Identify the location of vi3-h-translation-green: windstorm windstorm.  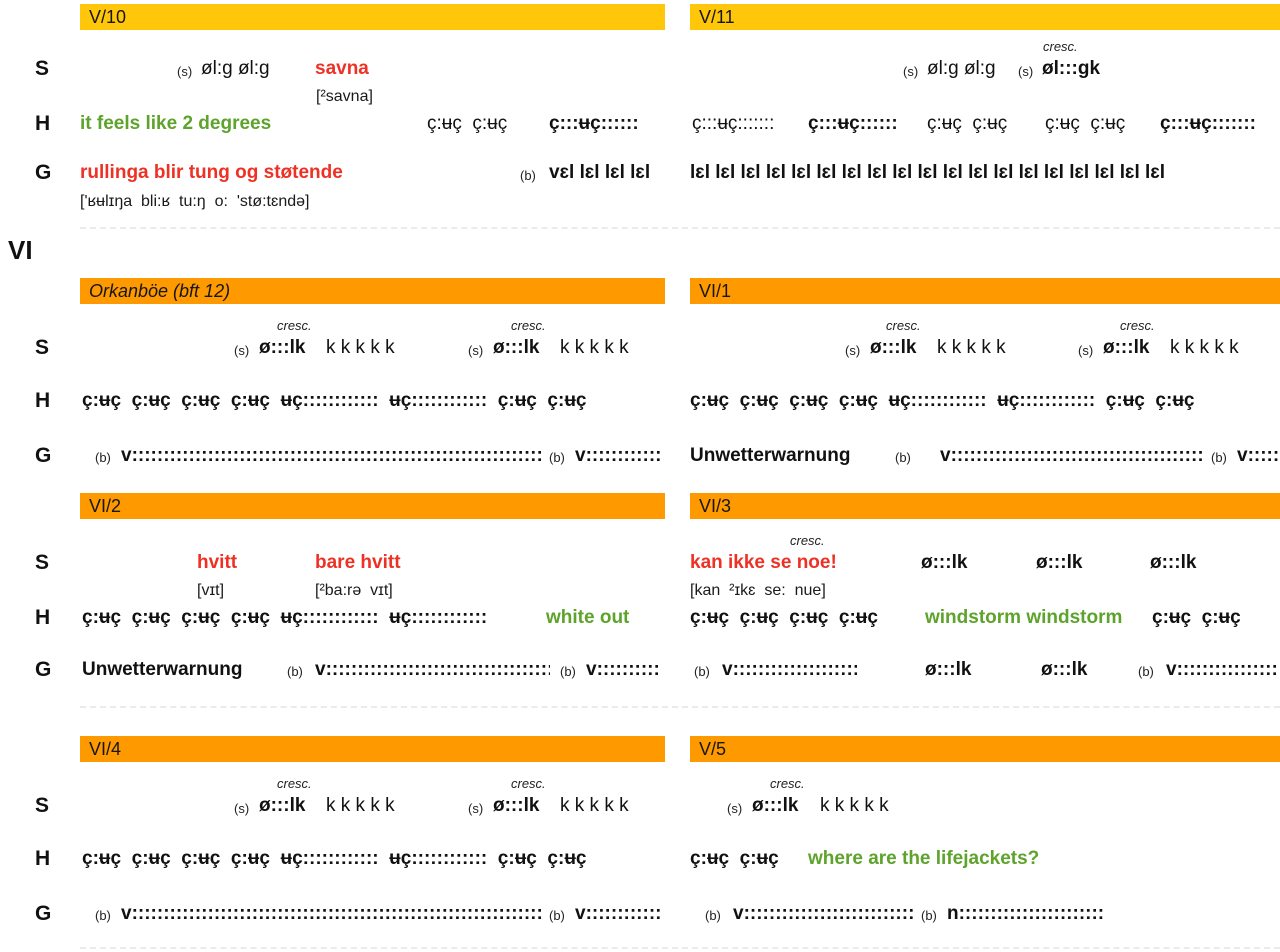
(1024, 617).